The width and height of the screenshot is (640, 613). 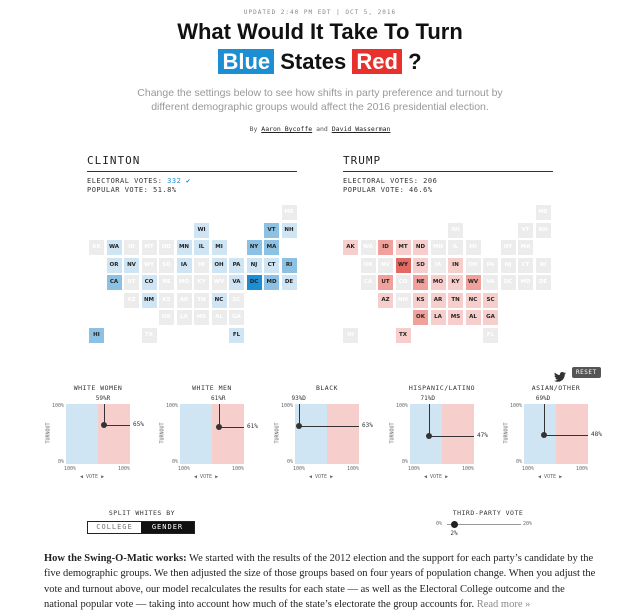 I want to click on split-option-college: COLLEGE, so click(x=114, y=527).